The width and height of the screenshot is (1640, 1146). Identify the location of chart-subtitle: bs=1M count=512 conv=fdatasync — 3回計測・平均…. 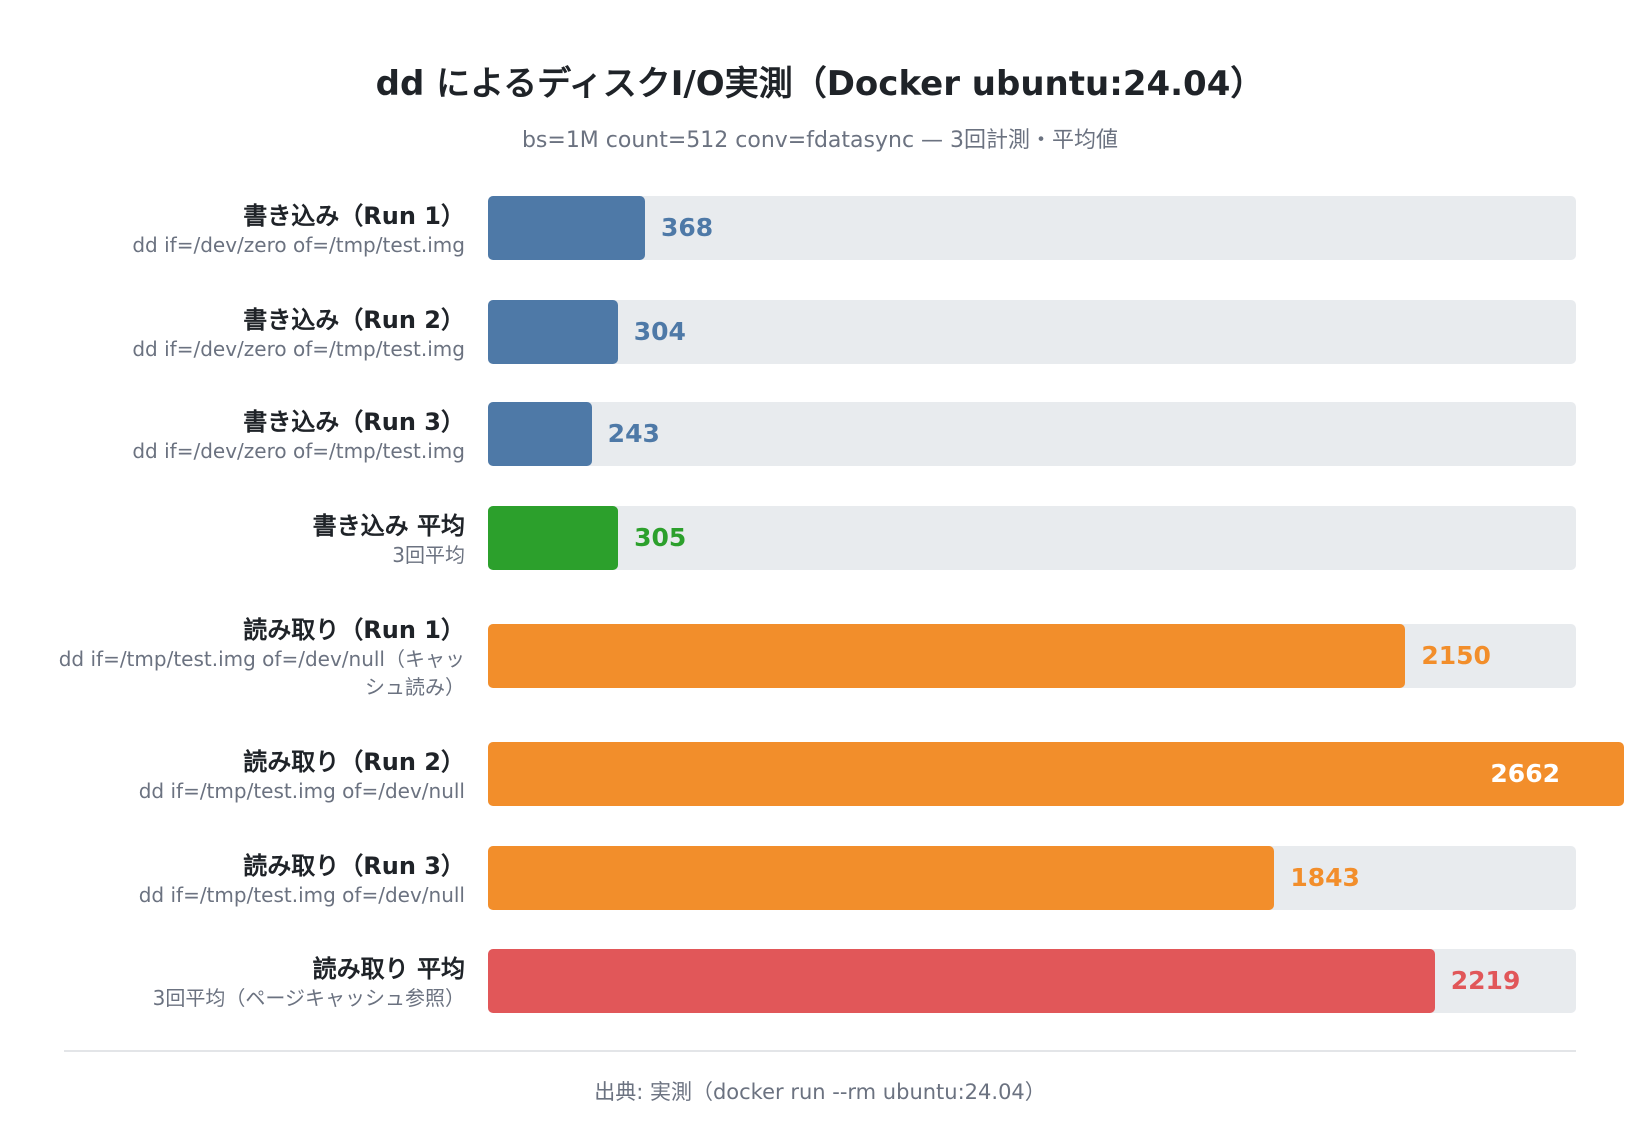
(820, 140).